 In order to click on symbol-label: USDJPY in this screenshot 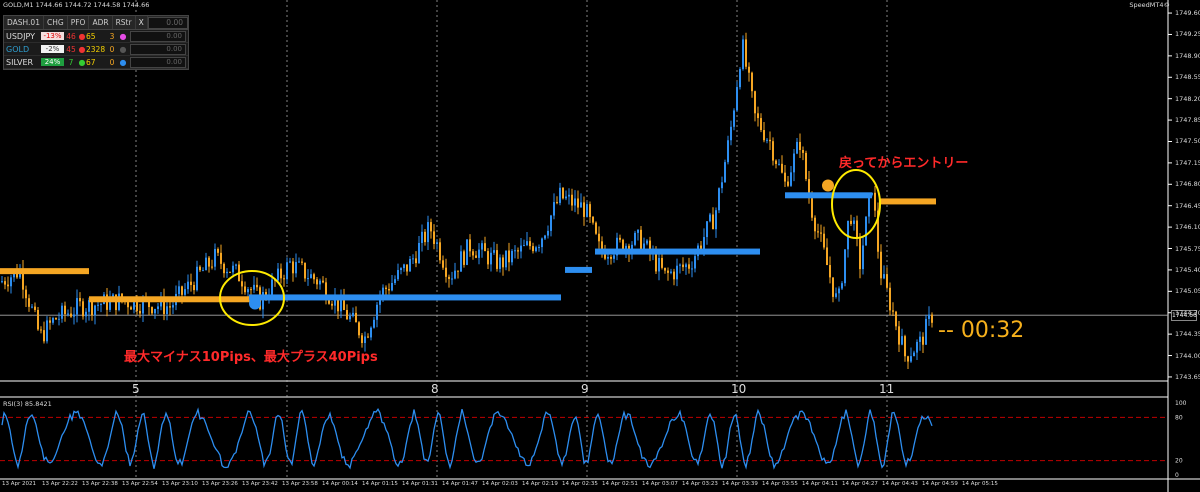, I will do `click(20, 36)`.